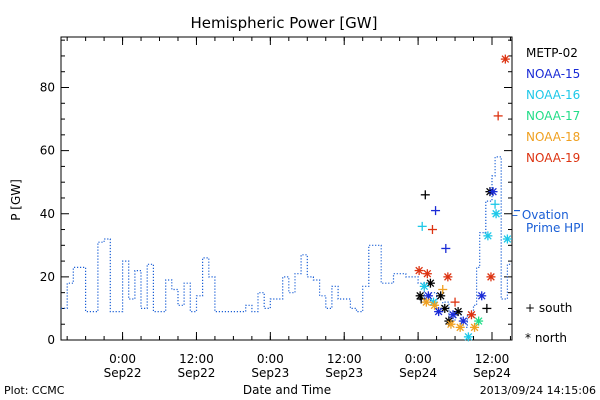 The image size is (600, 400). I want to click on legend-entry: METP-02, so click(552, 53).